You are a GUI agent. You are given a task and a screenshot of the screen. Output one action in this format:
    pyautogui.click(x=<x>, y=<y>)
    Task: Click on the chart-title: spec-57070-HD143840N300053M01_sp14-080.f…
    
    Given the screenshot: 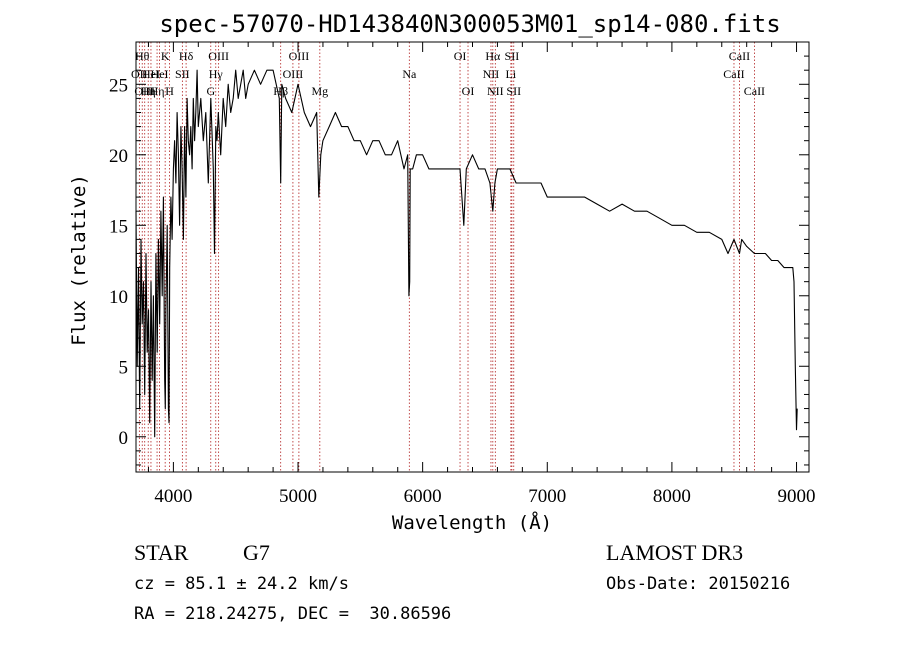 What is the action you would take?
    pyautogui.click(x=469, y=24)
    